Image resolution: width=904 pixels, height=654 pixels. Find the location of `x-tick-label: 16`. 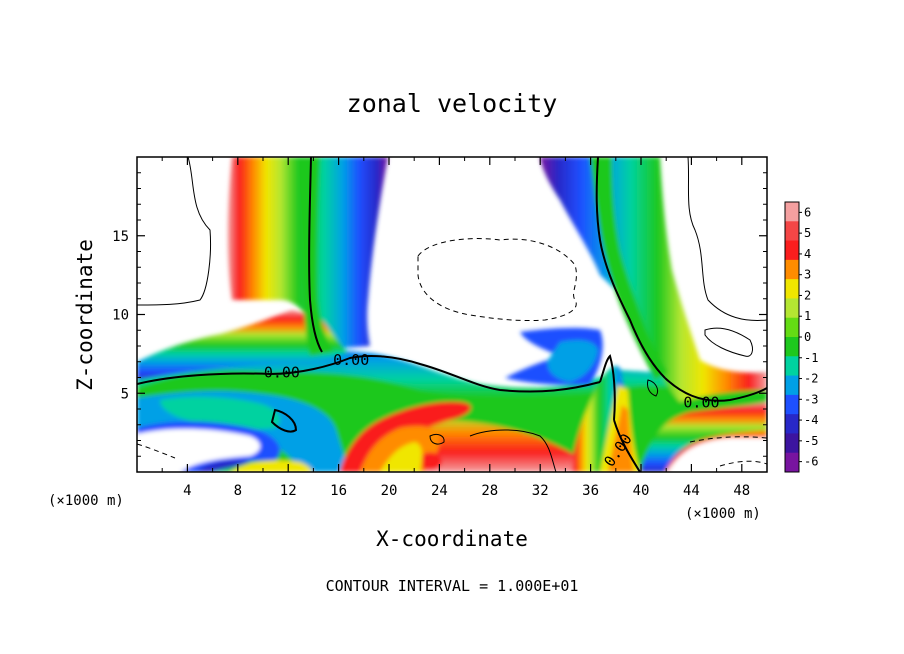

x-tick-label: 16 is located at coordinates (338, 491).